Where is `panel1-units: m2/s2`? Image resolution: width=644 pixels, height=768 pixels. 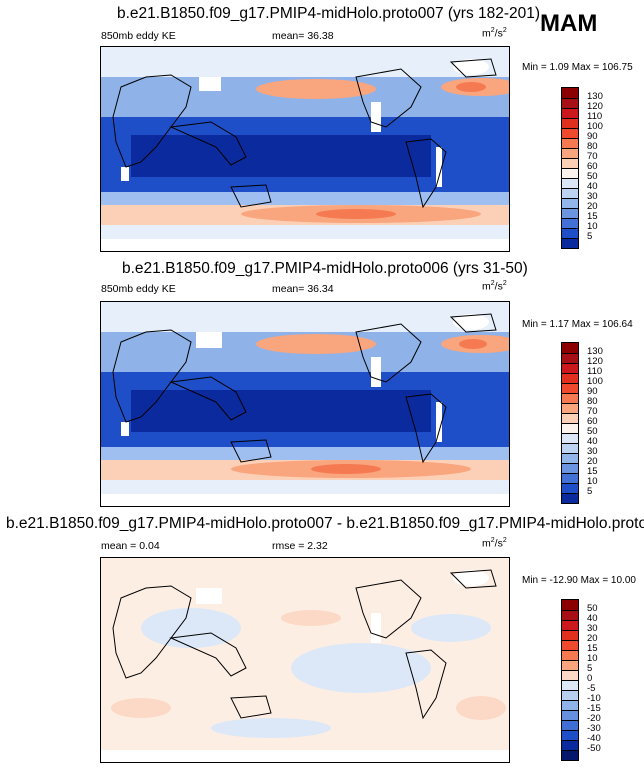 panel1-units: m2/s2 is located at coordinates (494, 33).